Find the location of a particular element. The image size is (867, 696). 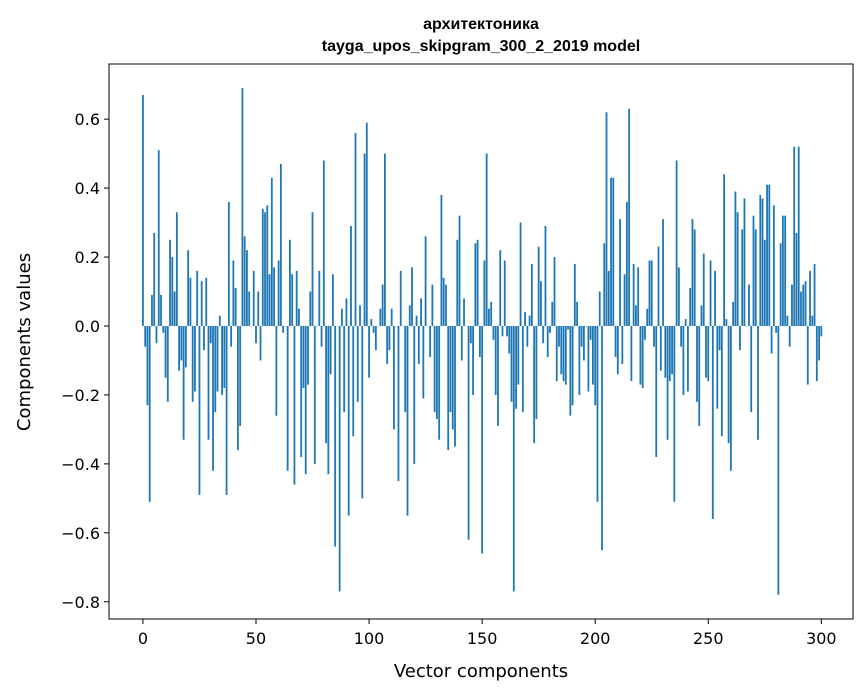

y-tick-label: 0.0 is located at coordinates (87, 326).